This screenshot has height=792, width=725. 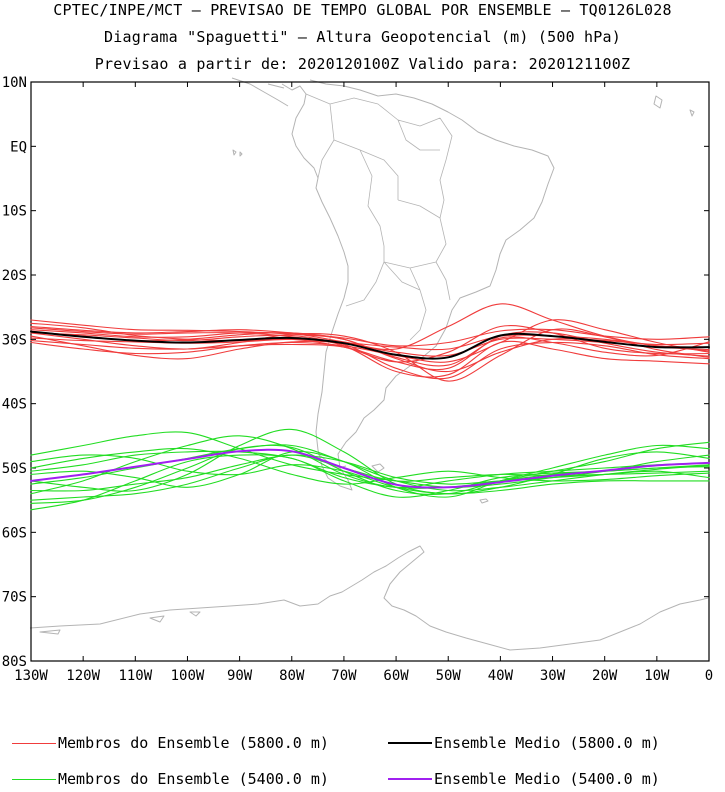 I want to click on x-tick-label: 60W, so click(x=396, y=676).